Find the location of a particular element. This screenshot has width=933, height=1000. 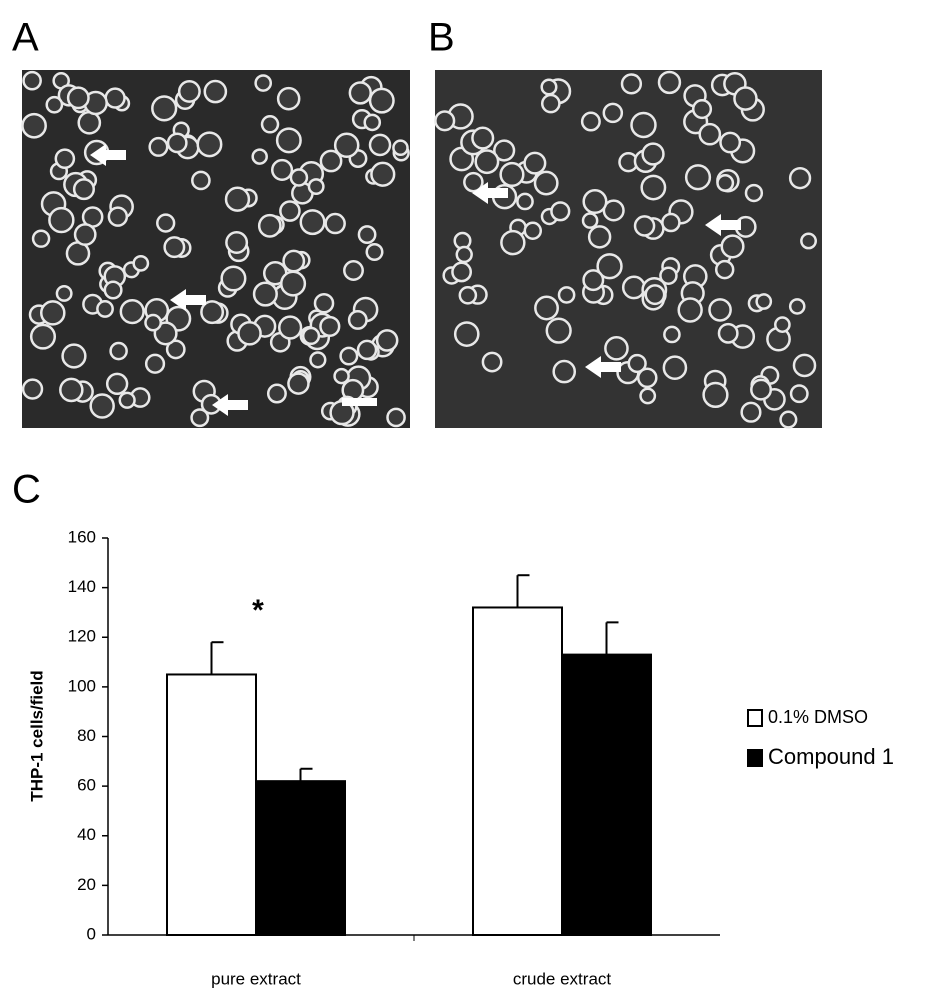

x-tick-label: crude extract is located at coordinates (562, 978).